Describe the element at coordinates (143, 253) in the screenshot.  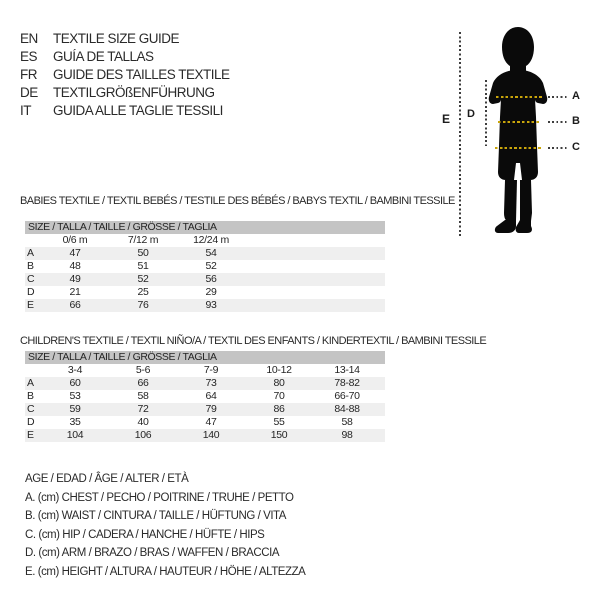
I see `cell: 50` at that location.